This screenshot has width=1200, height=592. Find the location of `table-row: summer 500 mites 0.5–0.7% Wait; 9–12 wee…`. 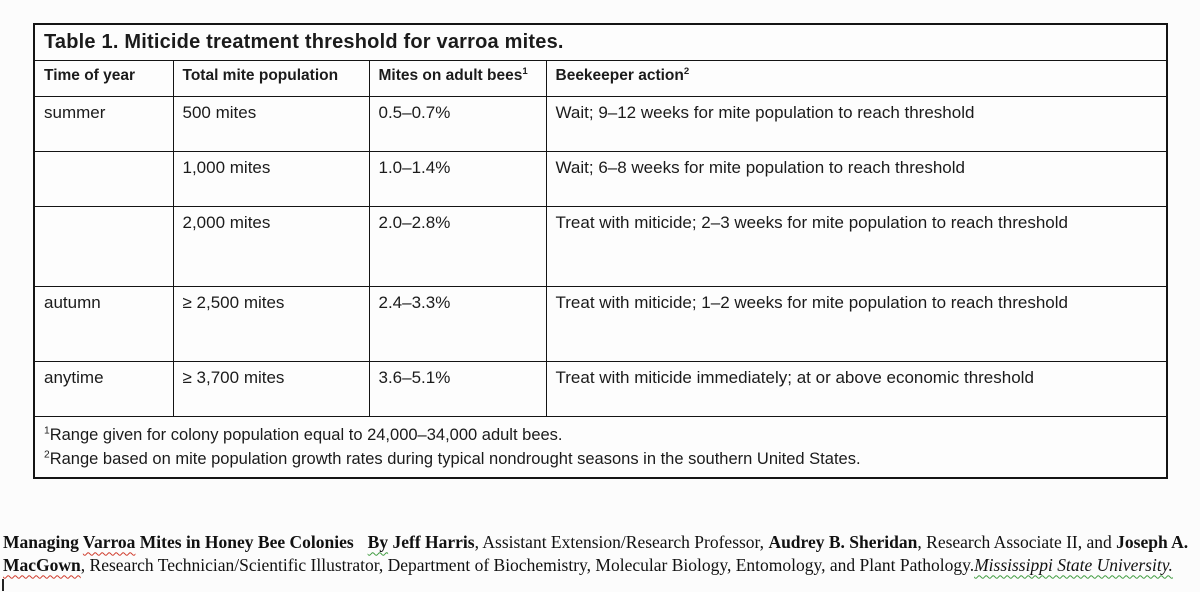

table-row: summer 500 mites 0.5–0.7% Wait; 9–12 wee… is located at coordinates (600, 124).